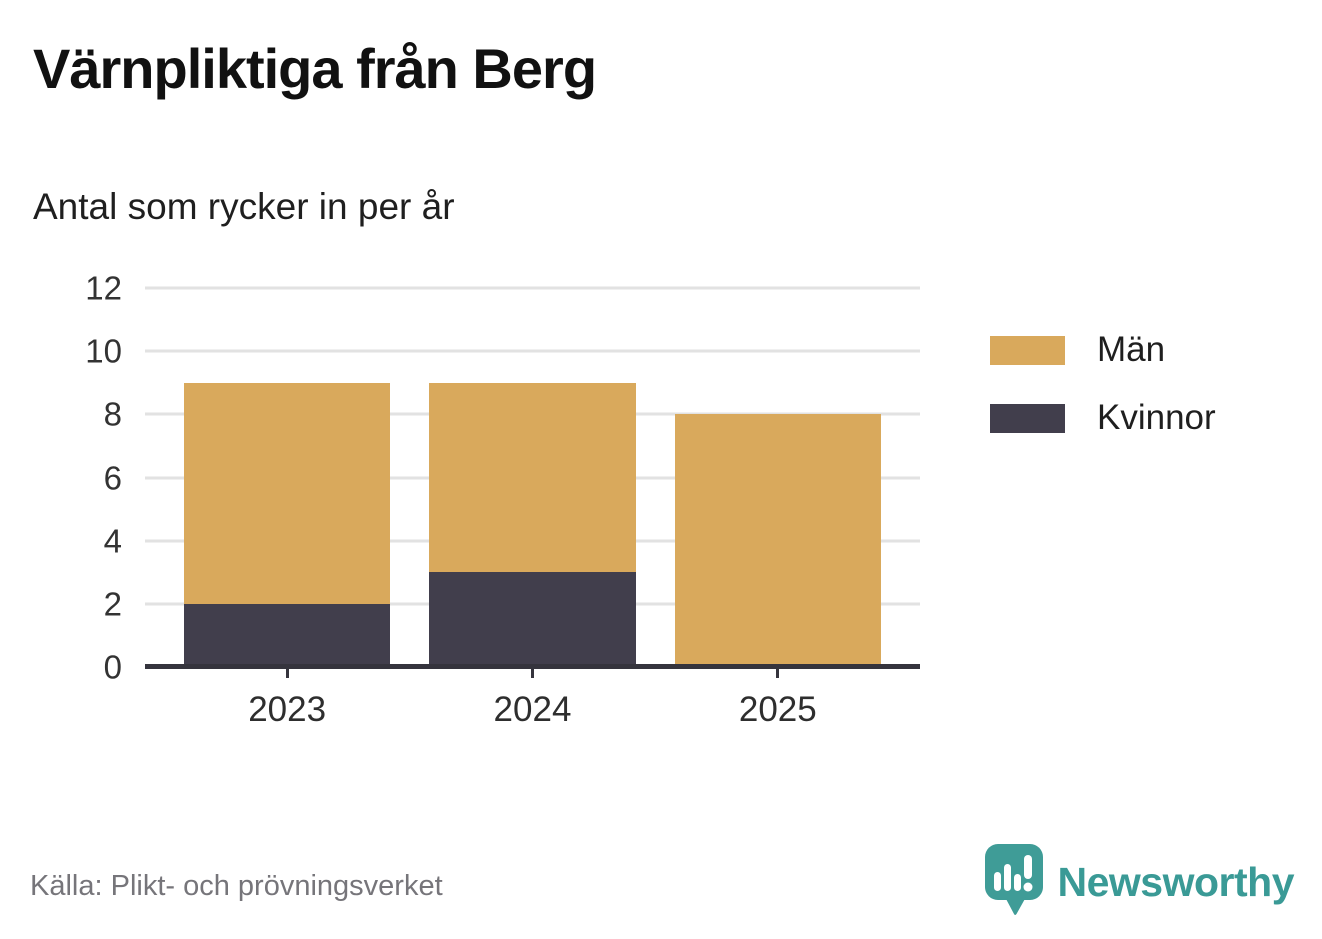 This screenshot has height=939, width=1322. Describe the element at coordinates (103, 351) in the screenshot. I see `y-tick-label: 10` at that location.